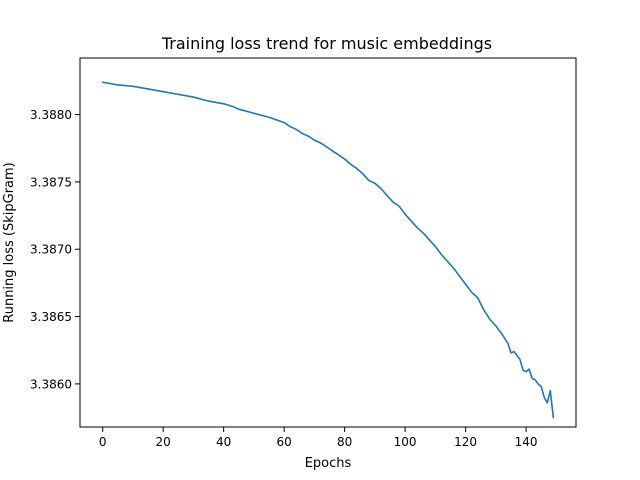  What do you see at coordinates (328, 463) in the screenshot?
I see `x-axis-label: Epochs` at bounding box center [328, 463].